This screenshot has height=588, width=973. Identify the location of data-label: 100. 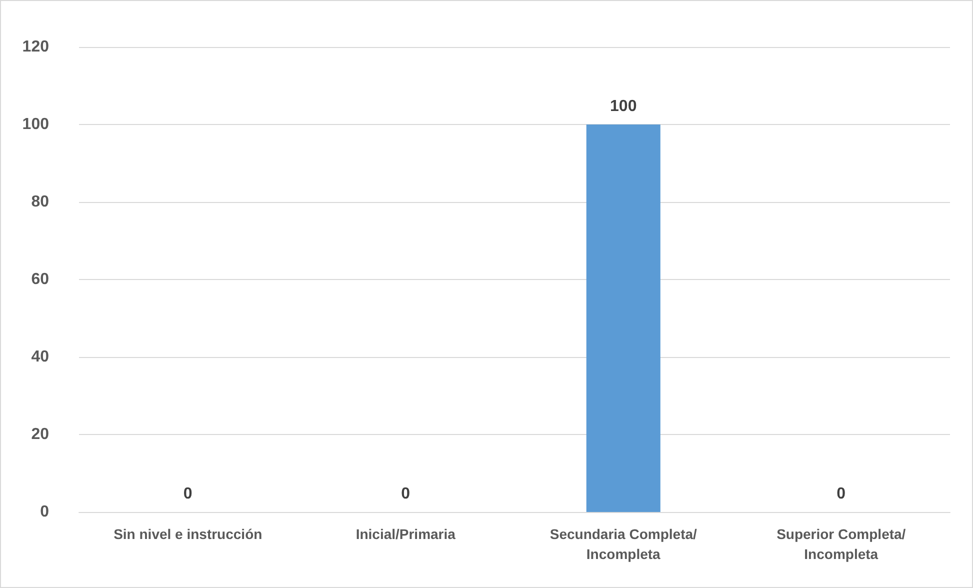
(623, 106).